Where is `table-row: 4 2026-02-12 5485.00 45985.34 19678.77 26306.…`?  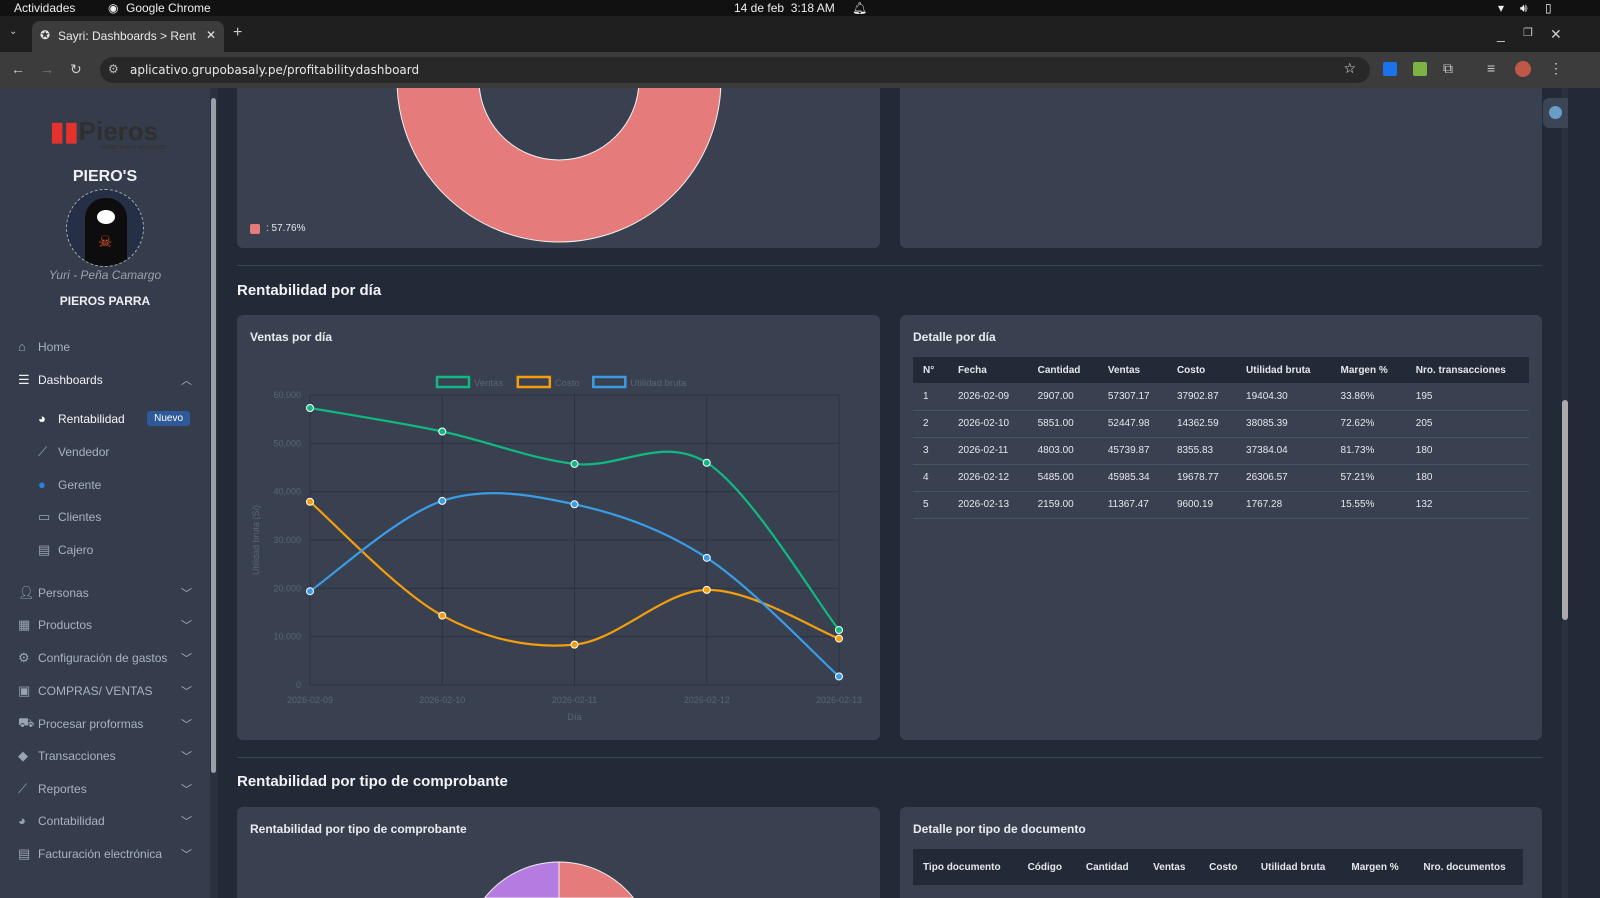
table-row: 4 2026-02-12 5485.00 45985.34 19678.77 26306.… is located at coordinates (1221, 478).